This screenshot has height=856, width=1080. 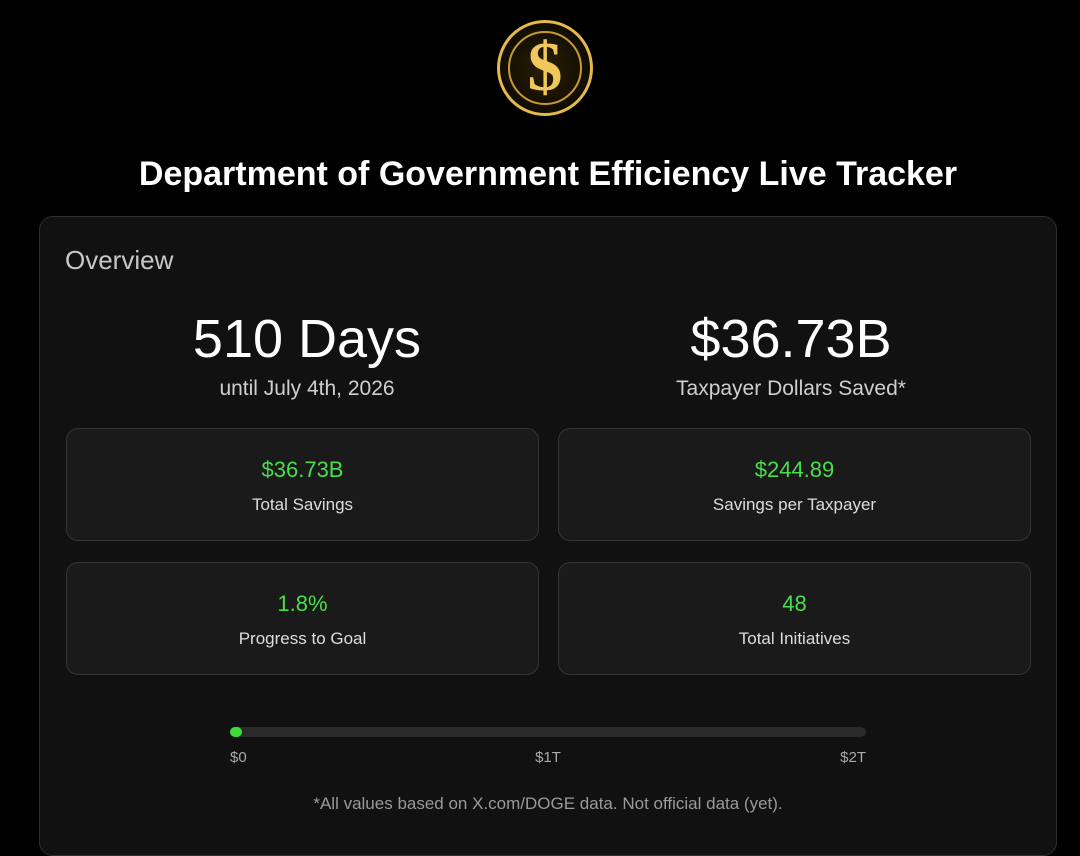 What do you see at coordinates (119, 260) in the screenshot?
I see `section-heading: Overview` at bounding box center [119, 260].